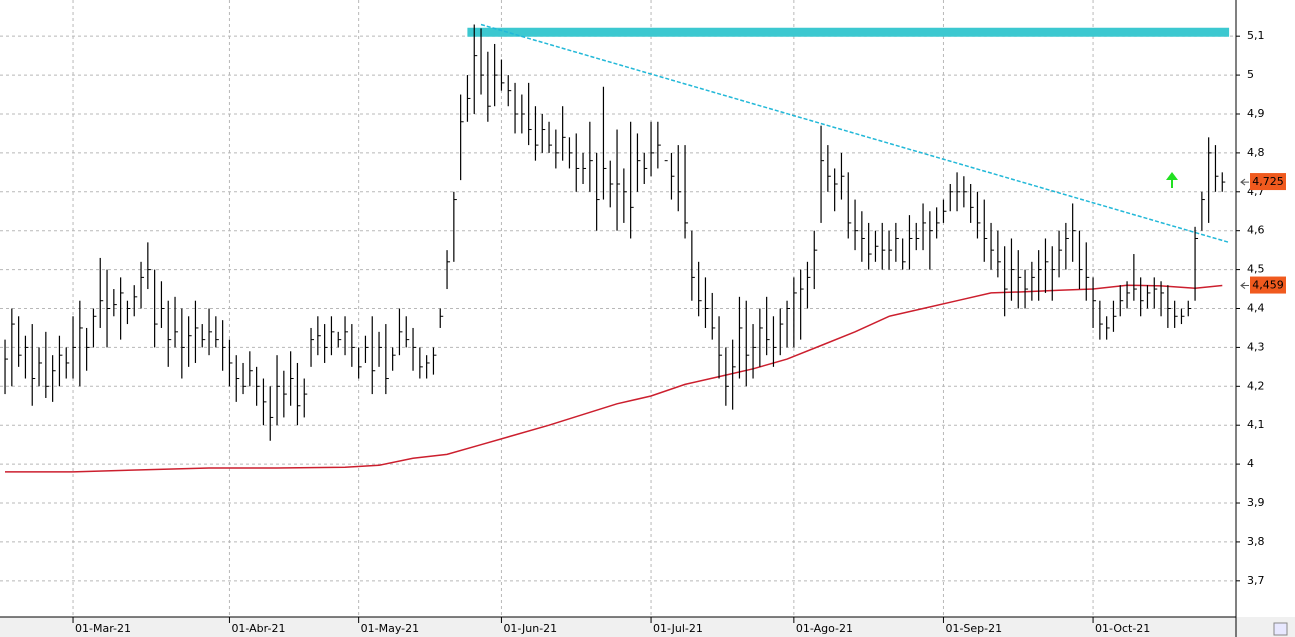 The image size is (1295, 637). What do you see at coordinates (824, 628) in the screenshot?
I see `x-tick-label: 01-Ago-21` at bounding box center [824, 628].